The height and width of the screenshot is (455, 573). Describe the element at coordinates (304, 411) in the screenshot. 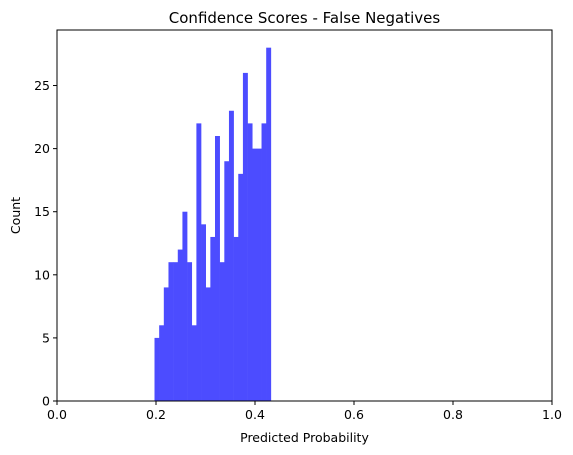

I see `x-axis-ticks: 0.0 0.2 0.4 0.6 0.8 1.0` at that location.